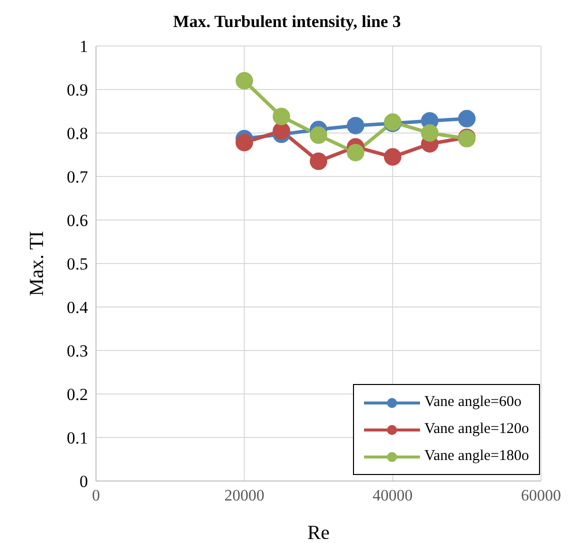 The height and width of the screenshot is (543, 574). What do you see at coordinates (77, 90) in the screenshot?
I see `y-tick-label: 0.9` at bounding box center [77, 90].